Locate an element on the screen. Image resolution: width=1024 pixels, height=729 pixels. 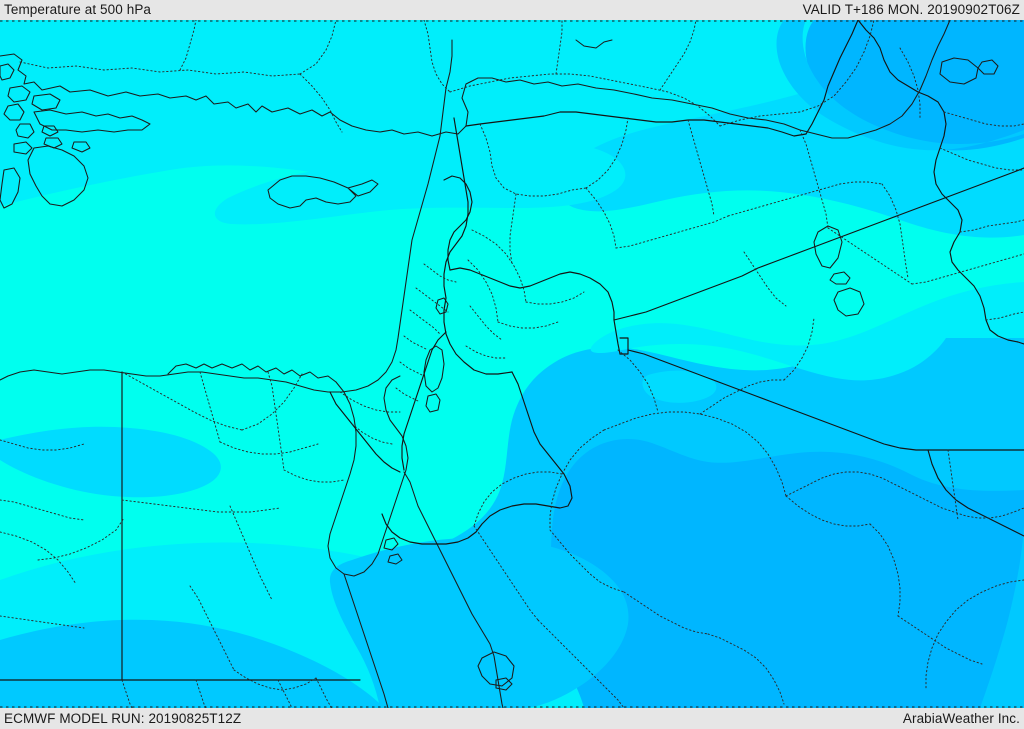
admin-turkey-d is located at coordinates (188, 45).